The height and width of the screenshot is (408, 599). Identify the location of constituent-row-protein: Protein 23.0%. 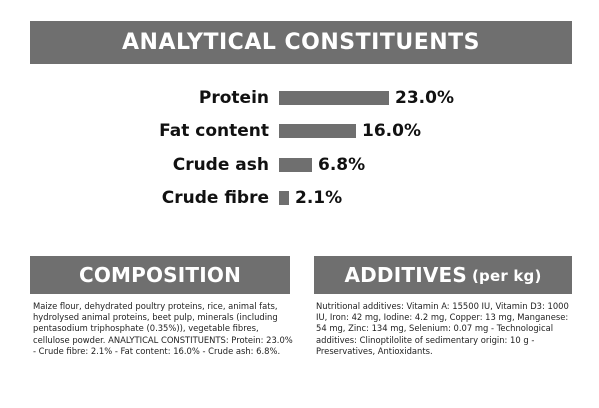
(299, 98).